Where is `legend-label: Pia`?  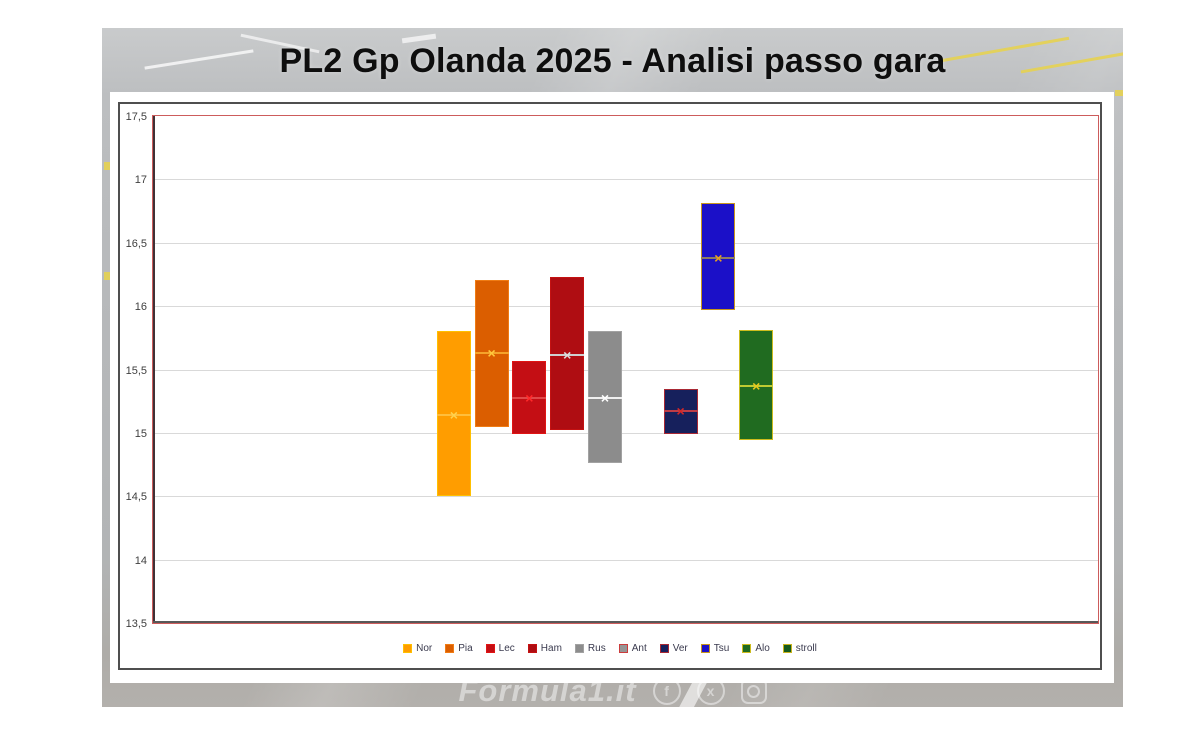
legend-label: Pia is located at coordinates (465, 648).